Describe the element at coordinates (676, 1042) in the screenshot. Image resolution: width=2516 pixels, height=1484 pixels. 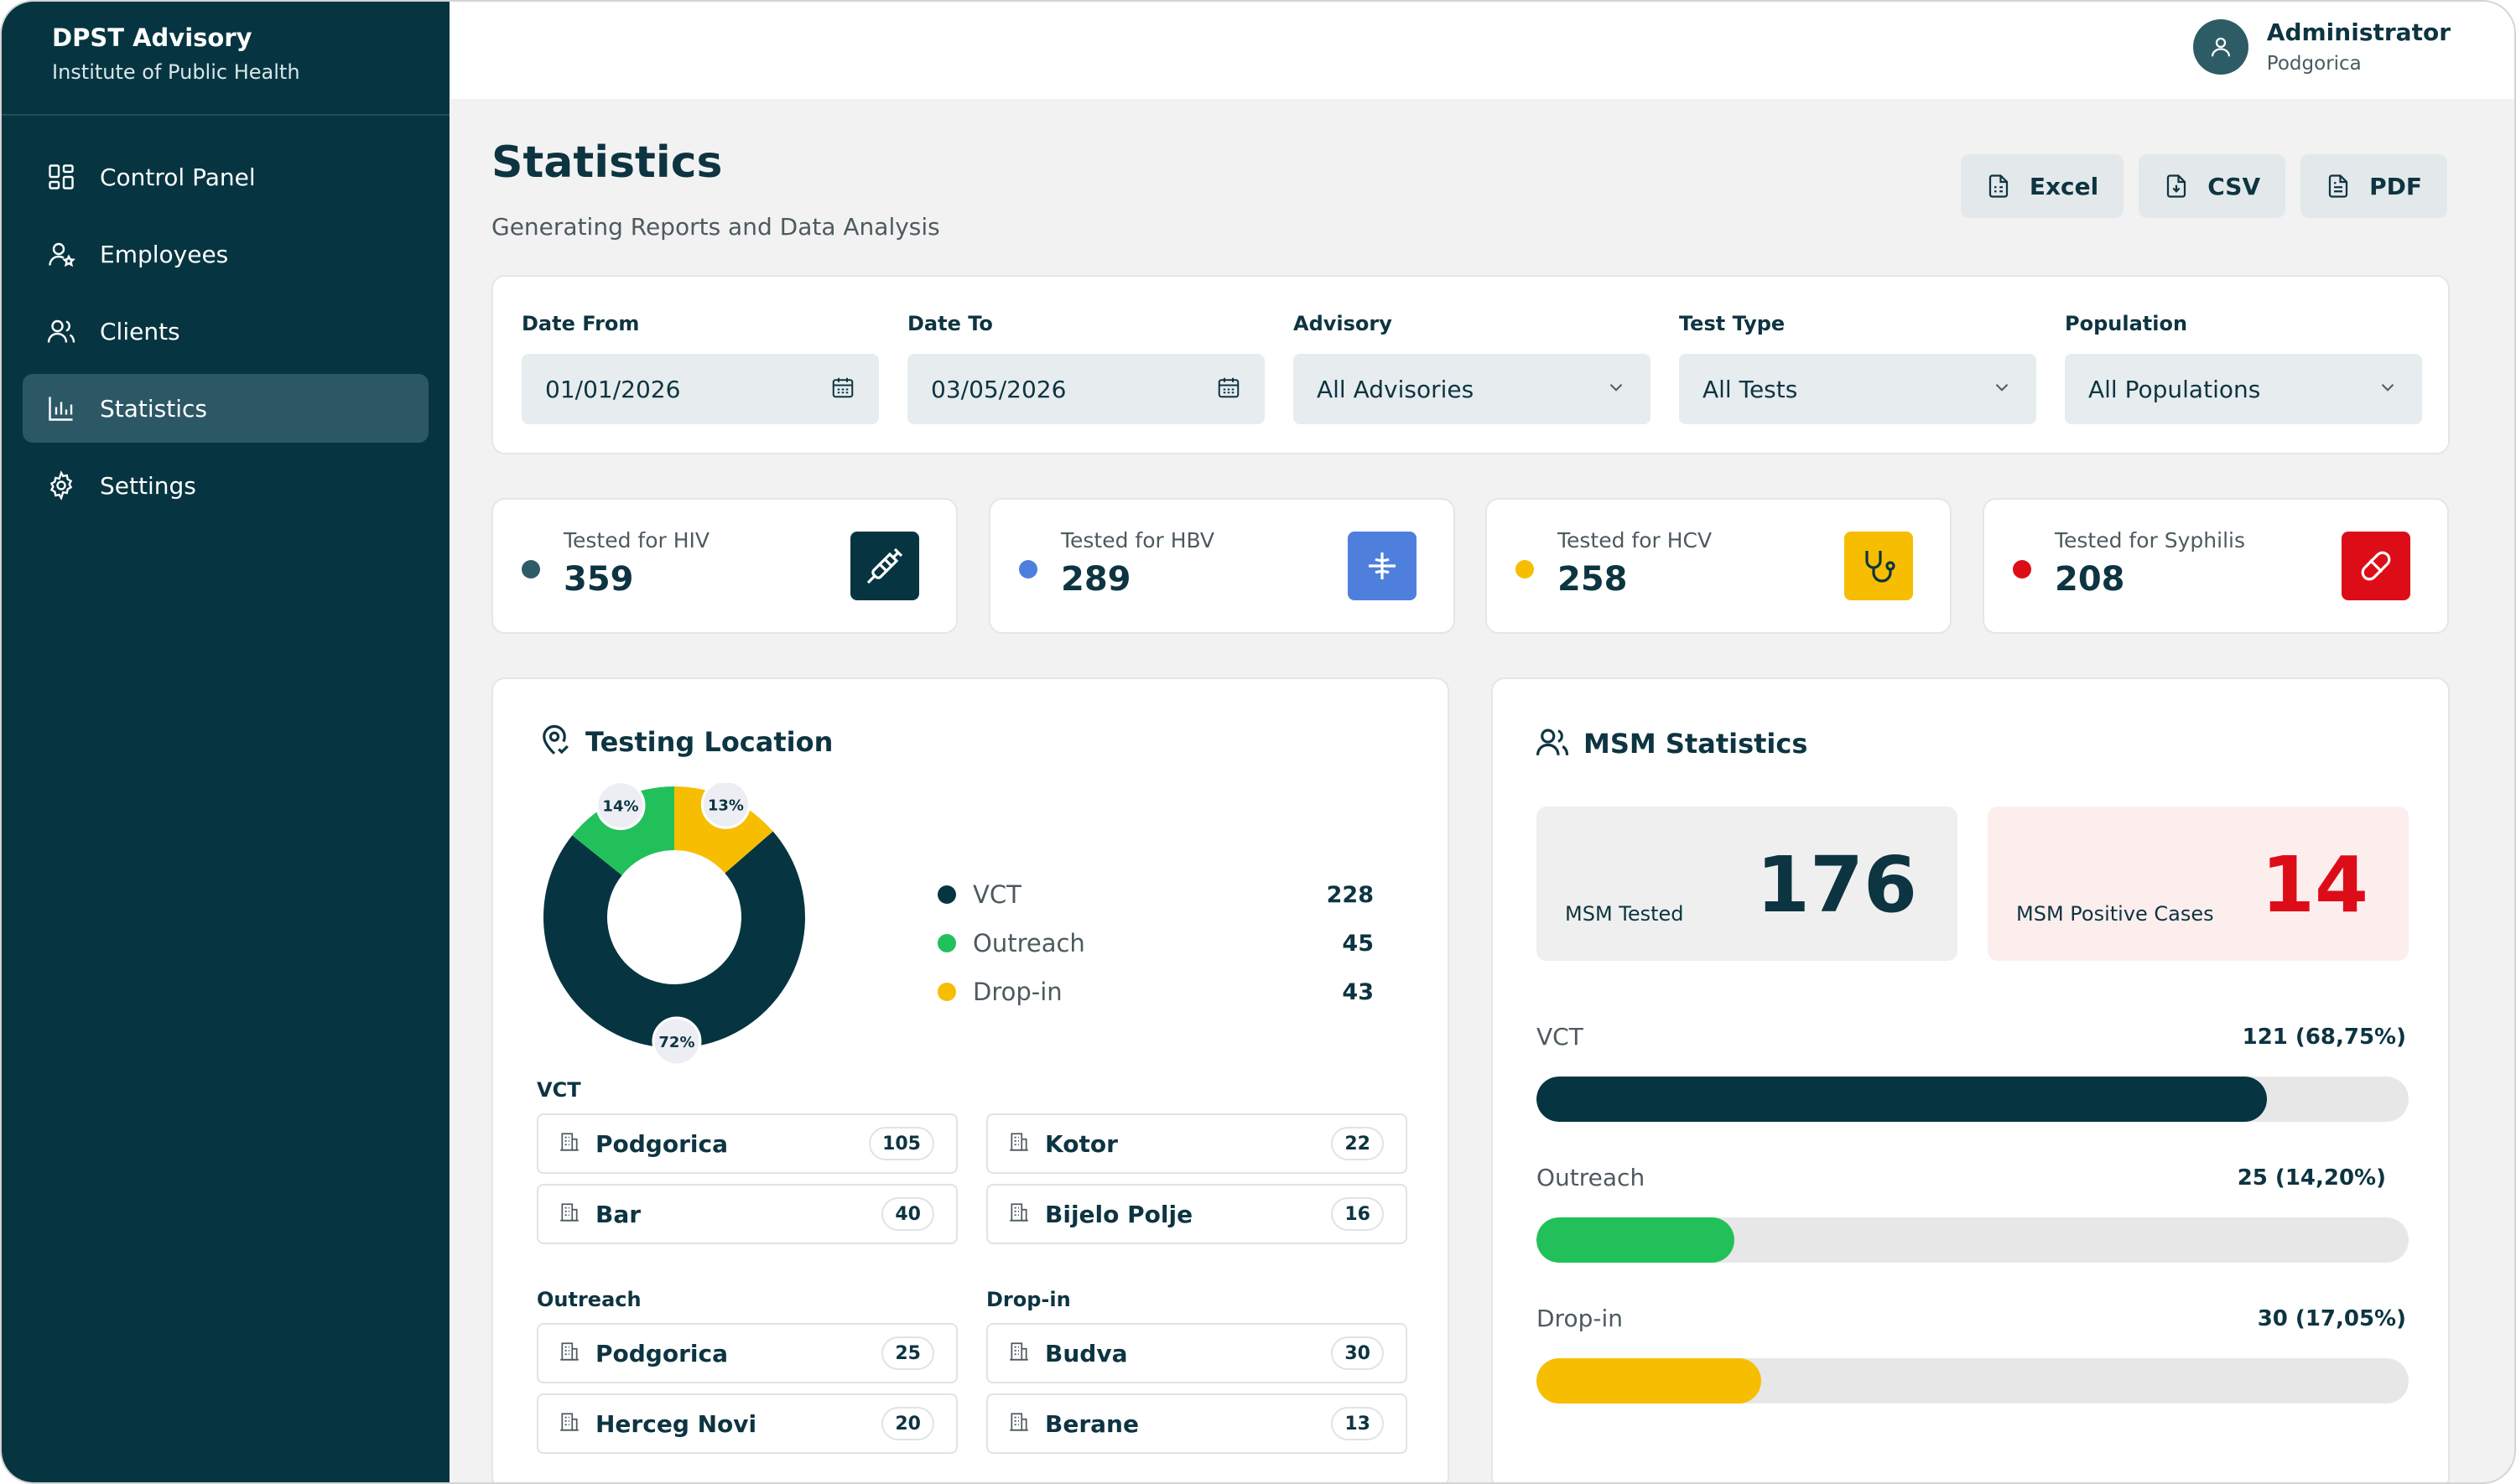
I see `percent-label: 72%` at that location.